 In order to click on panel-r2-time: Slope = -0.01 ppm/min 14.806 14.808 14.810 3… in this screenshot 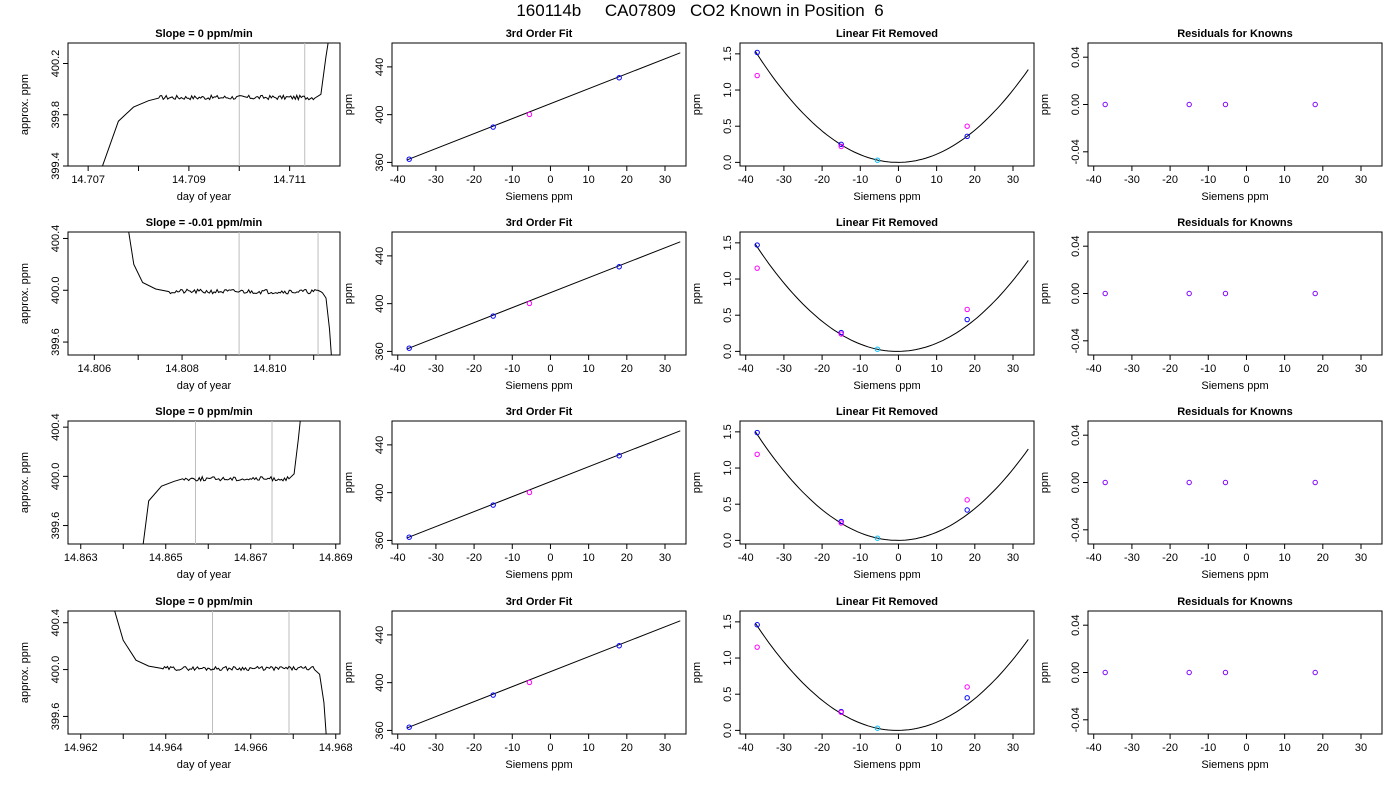, I will do `click(180, 304)`.